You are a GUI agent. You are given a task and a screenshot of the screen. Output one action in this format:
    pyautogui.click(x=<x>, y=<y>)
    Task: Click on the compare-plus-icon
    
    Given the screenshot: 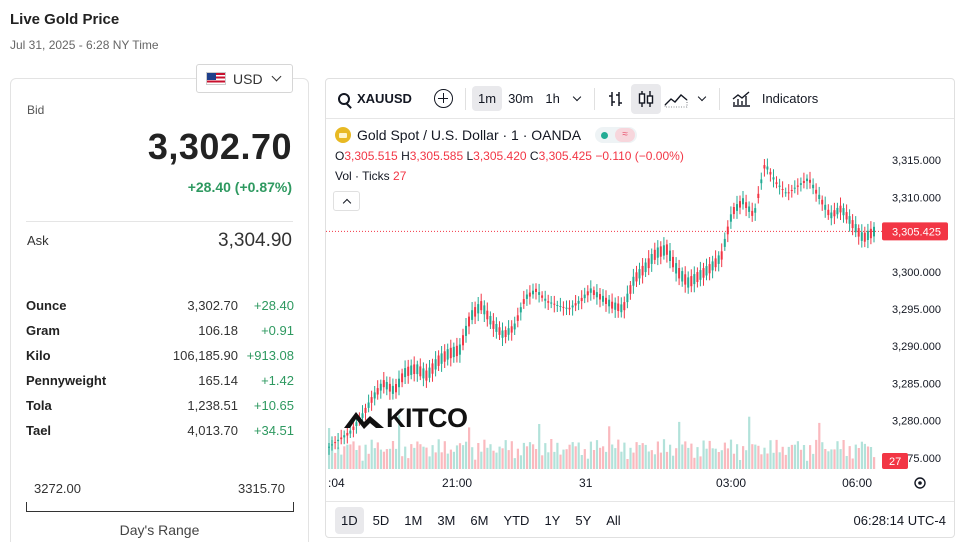 What is the action you would take?
    pyautogui.click(x=443, y=98)
    